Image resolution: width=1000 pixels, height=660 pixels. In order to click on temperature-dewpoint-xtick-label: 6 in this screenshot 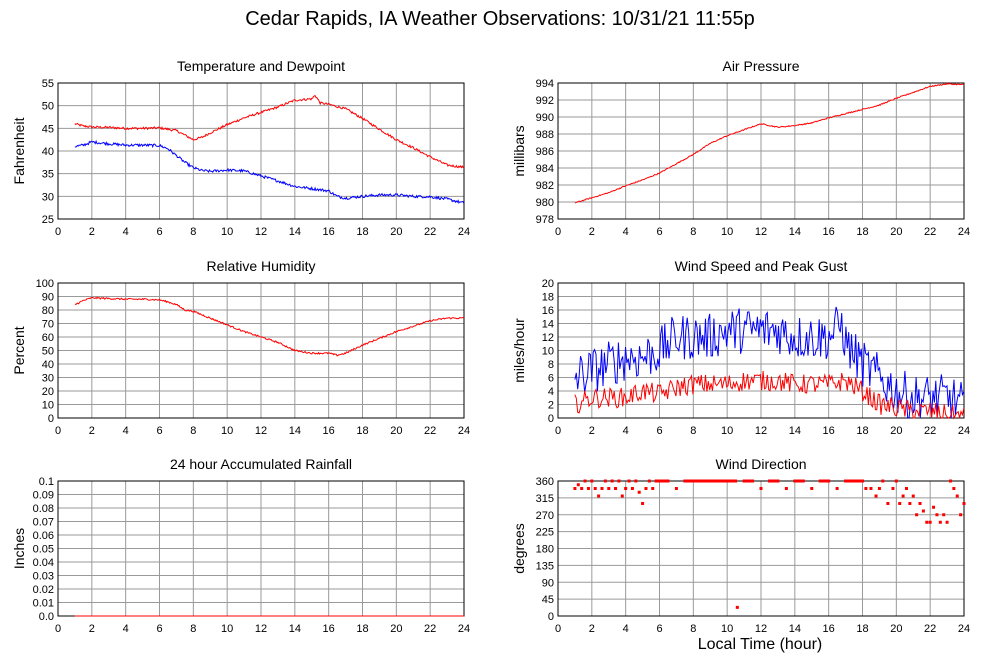, I will do `click(159, 232)`.